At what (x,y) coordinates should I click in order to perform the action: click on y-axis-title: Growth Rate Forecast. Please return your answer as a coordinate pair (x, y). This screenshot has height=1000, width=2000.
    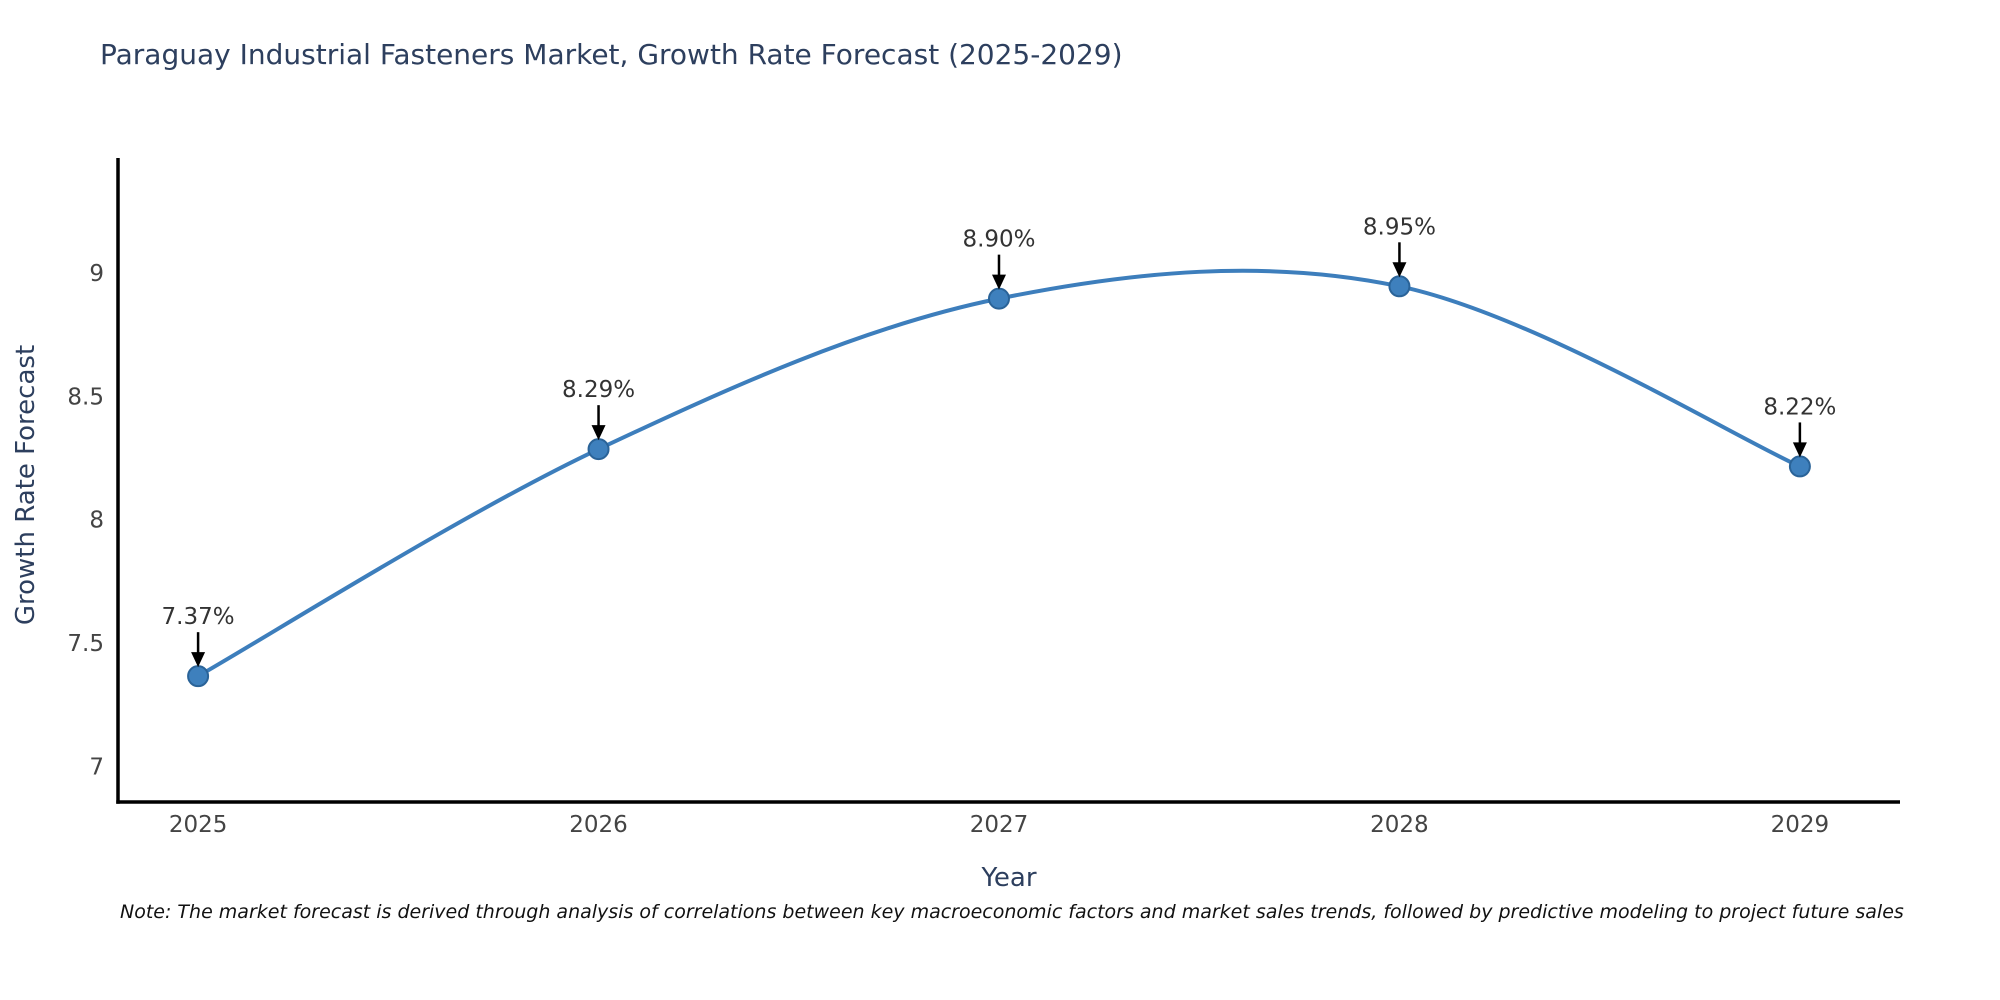
    Looking at the image, I should click on (26, 485).